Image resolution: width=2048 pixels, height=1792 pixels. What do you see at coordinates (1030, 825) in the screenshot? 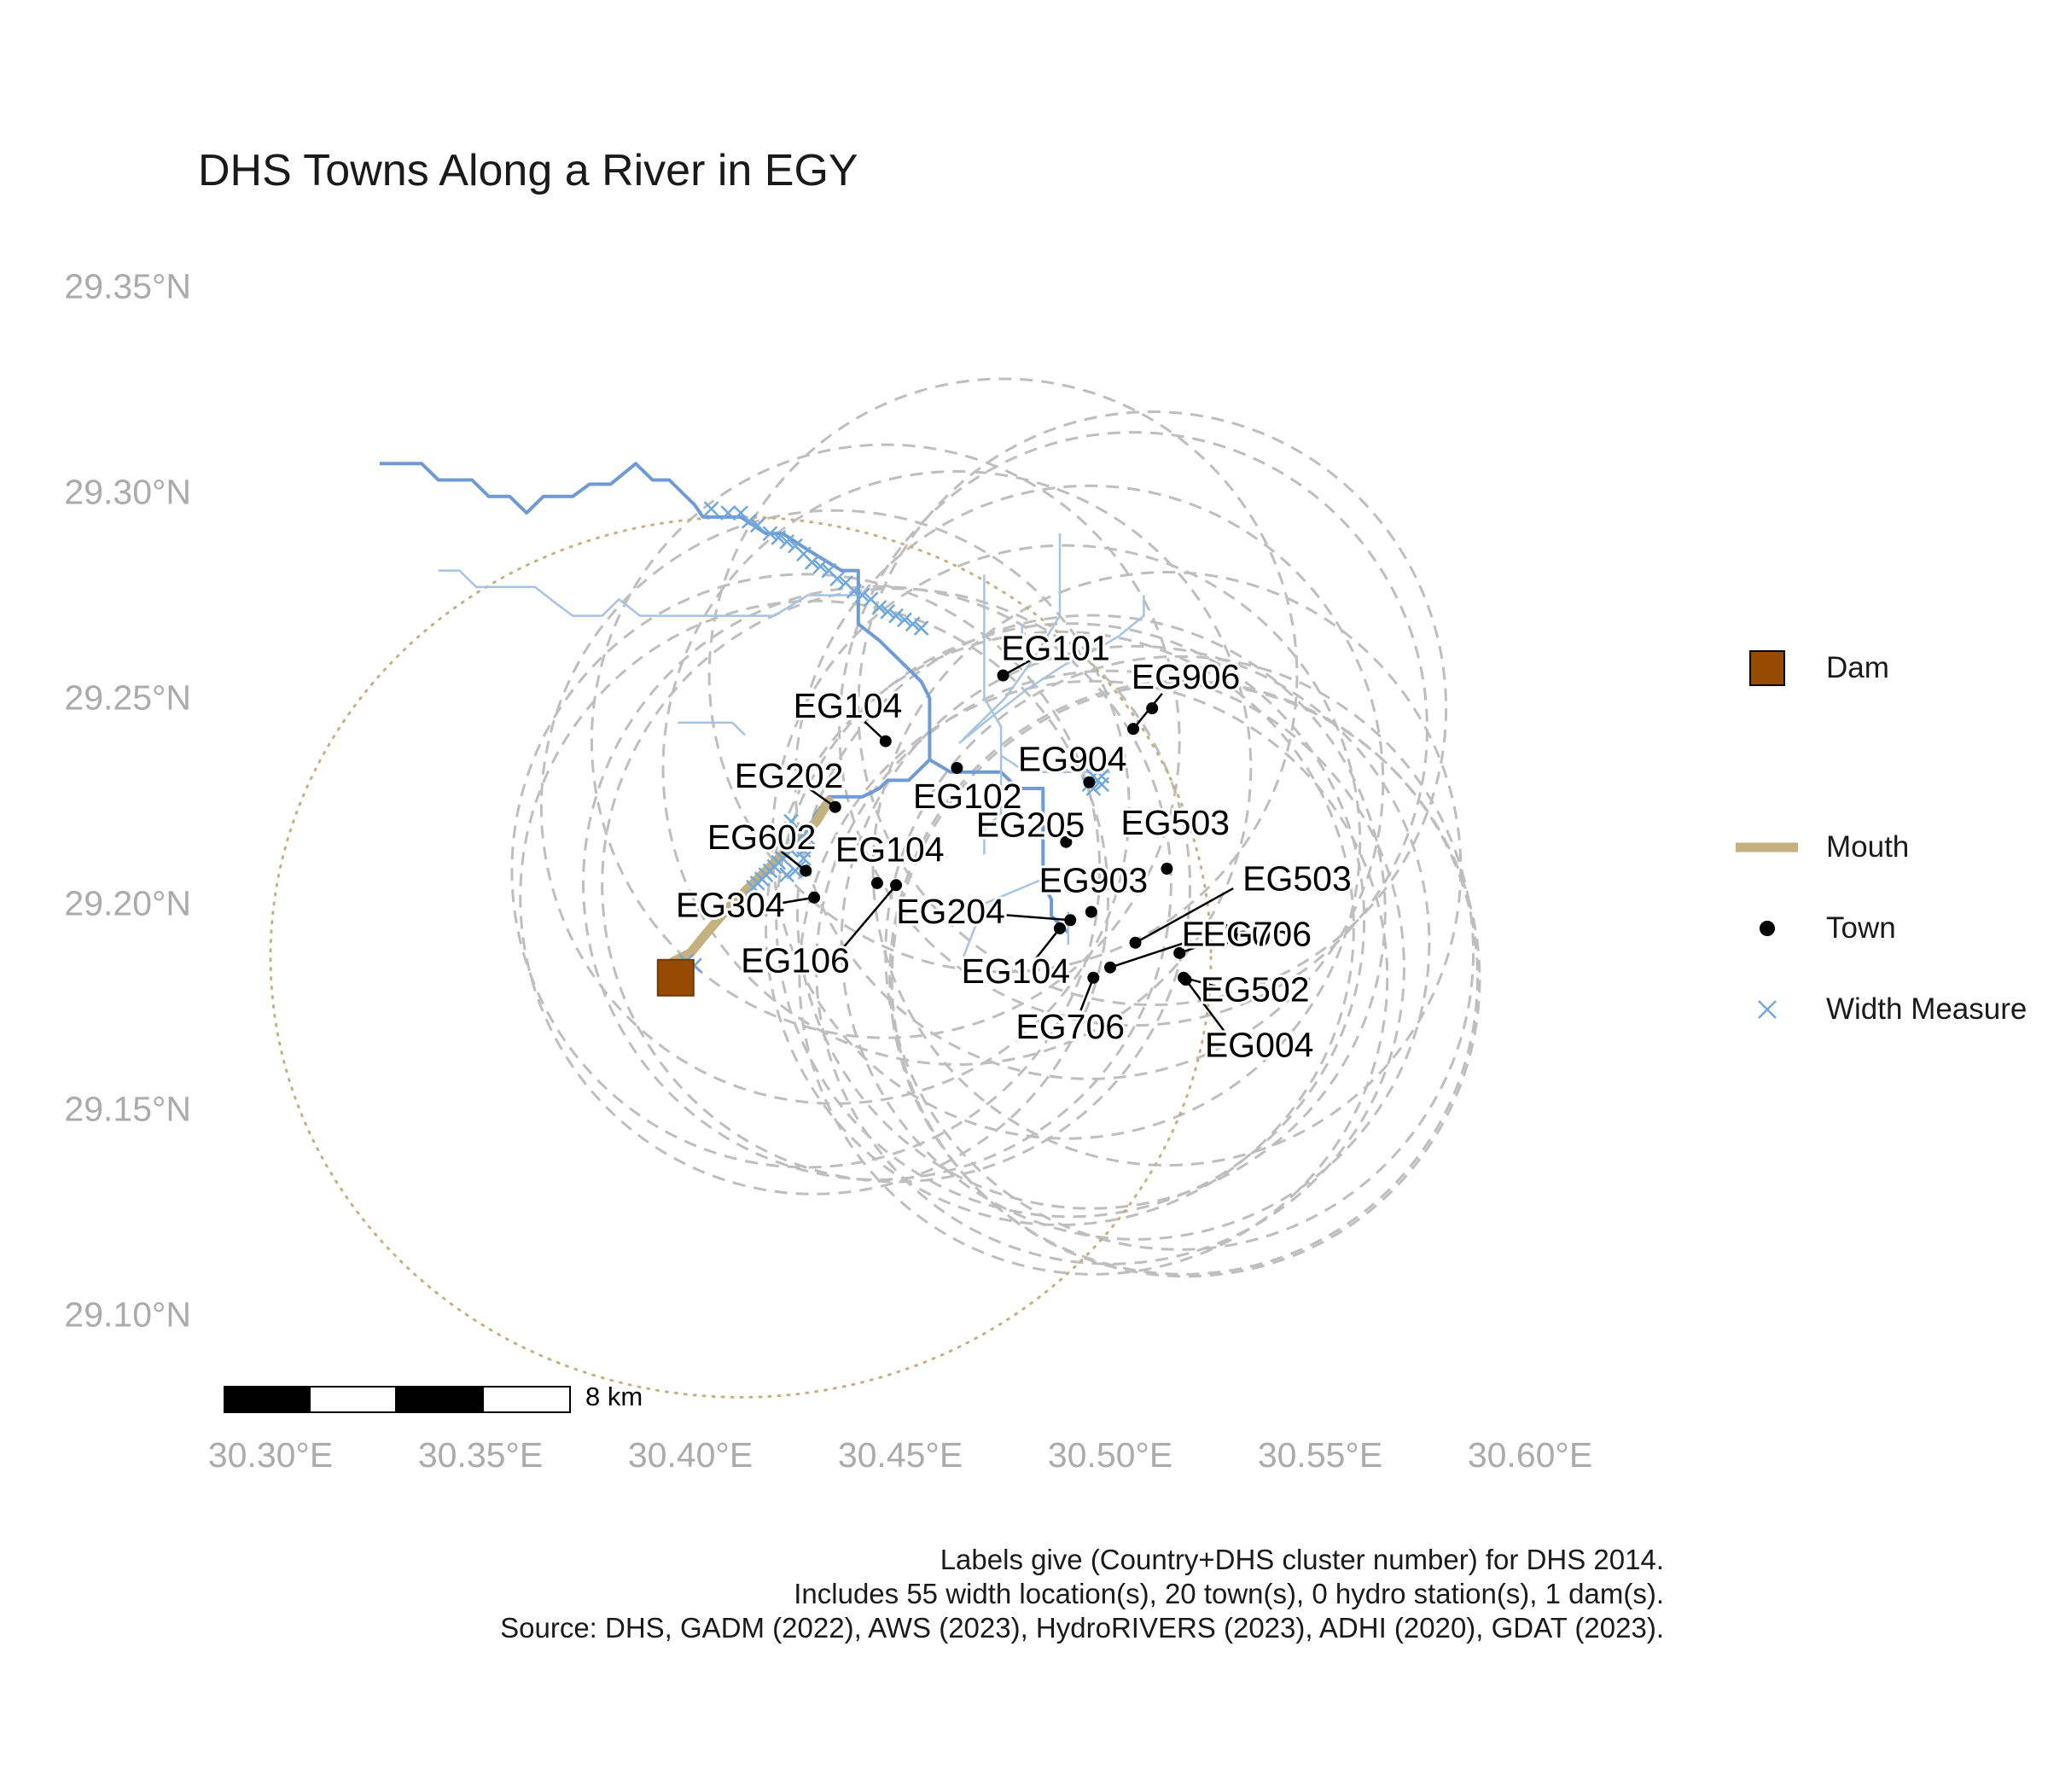
I see `town-label: EG205` at bounding box center [1030, 825].